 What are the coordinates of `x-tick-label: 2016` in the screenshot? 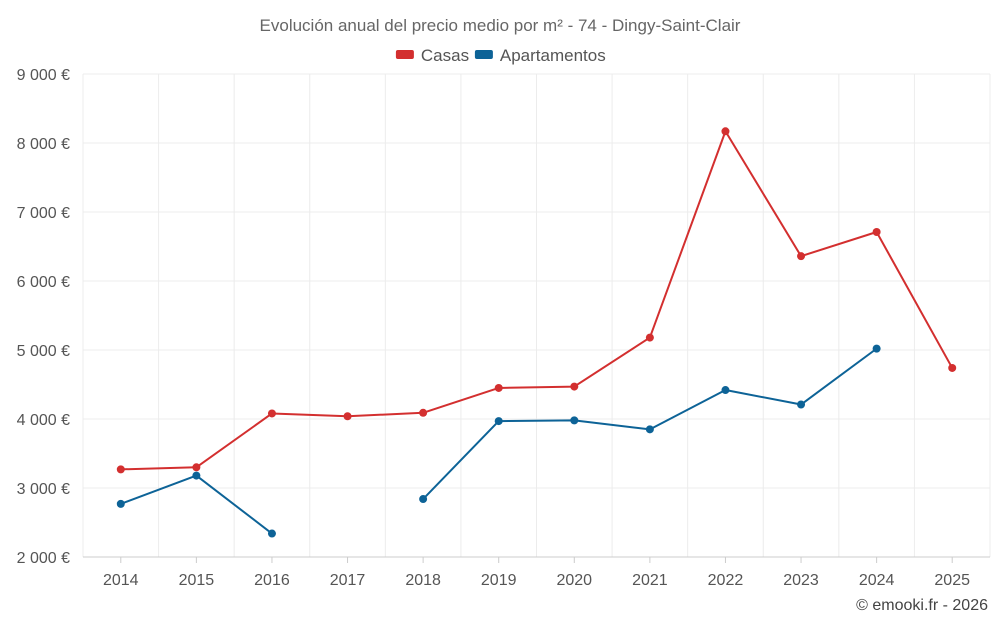 It's located at (272, 580).